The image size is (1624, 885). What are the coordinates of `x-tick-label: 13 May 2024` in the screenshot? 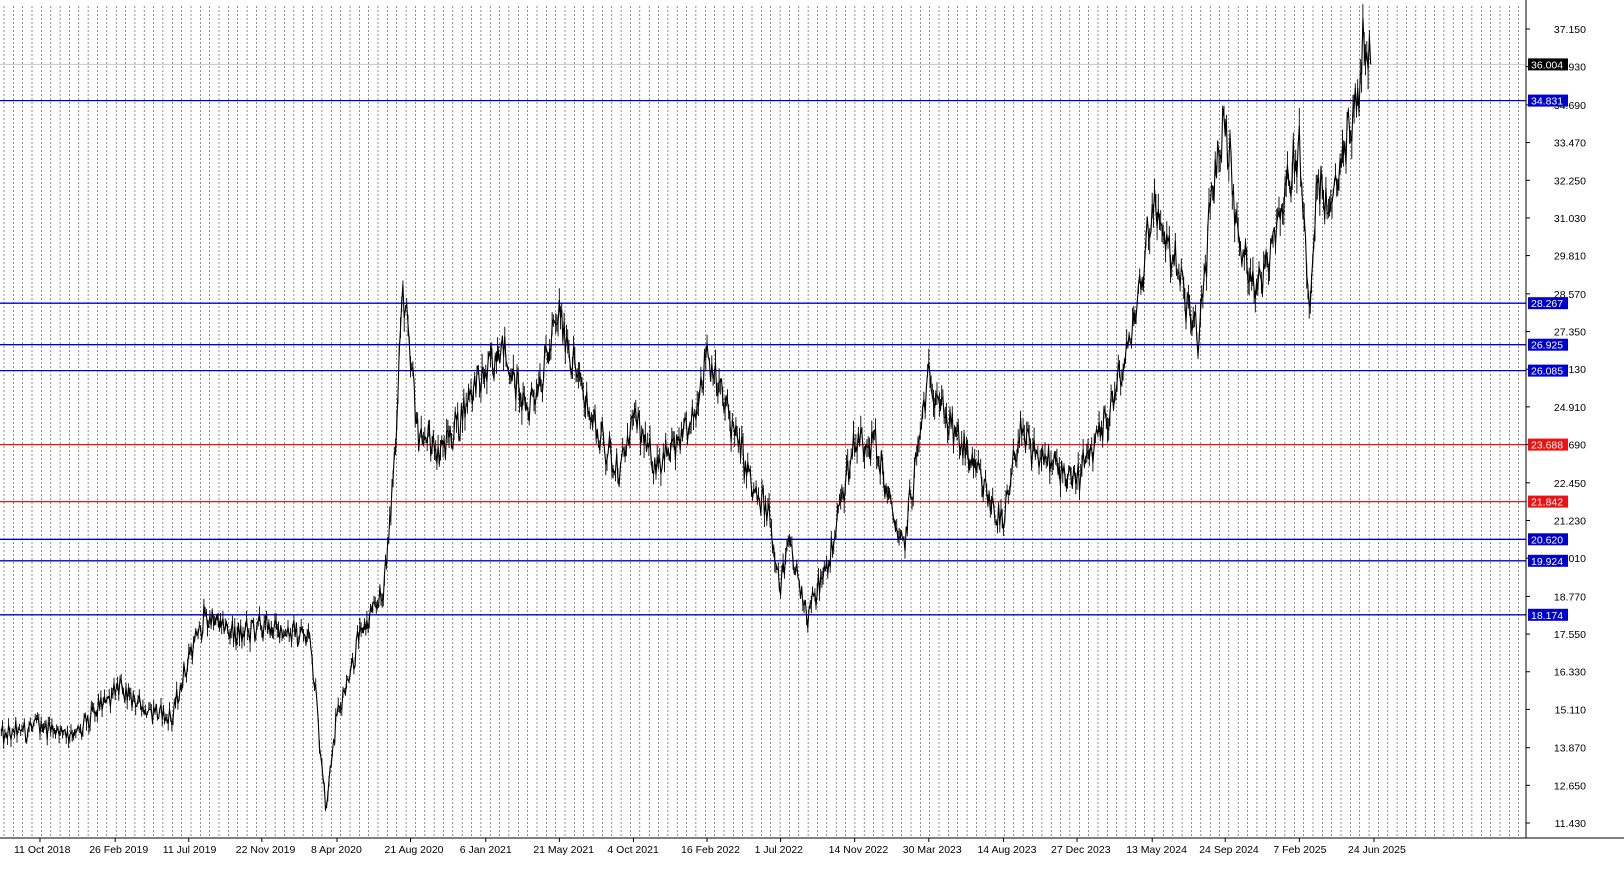 It's located at (1156, 850).